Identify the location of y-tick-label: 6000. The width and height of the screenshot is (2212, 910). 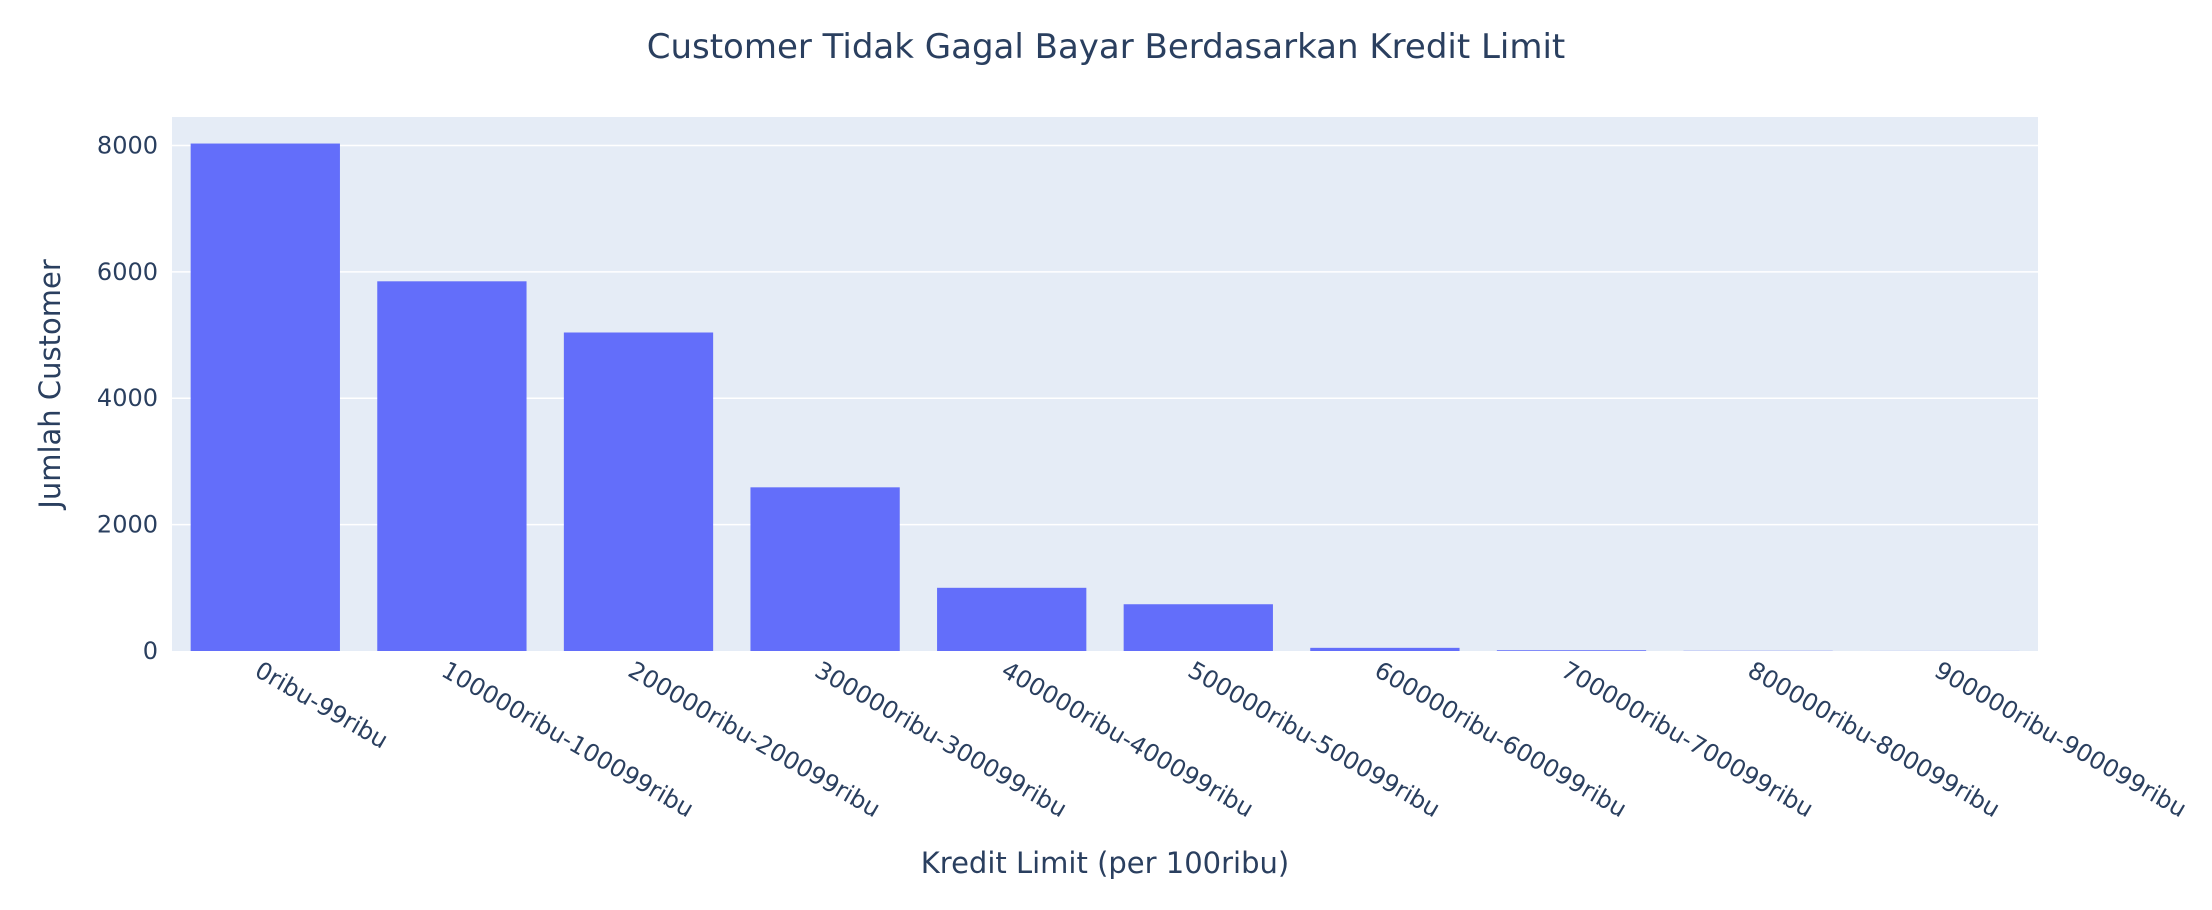
(127, 272).